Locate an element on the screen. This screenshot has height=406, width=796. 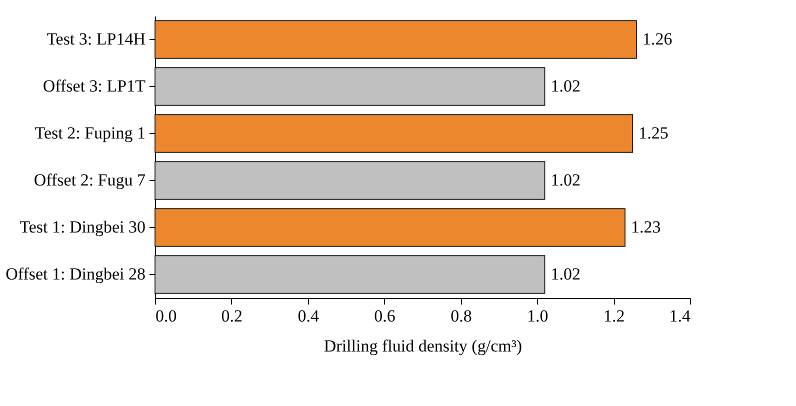
x-tick-label: 1.0 is located at coordinates (537, 316).